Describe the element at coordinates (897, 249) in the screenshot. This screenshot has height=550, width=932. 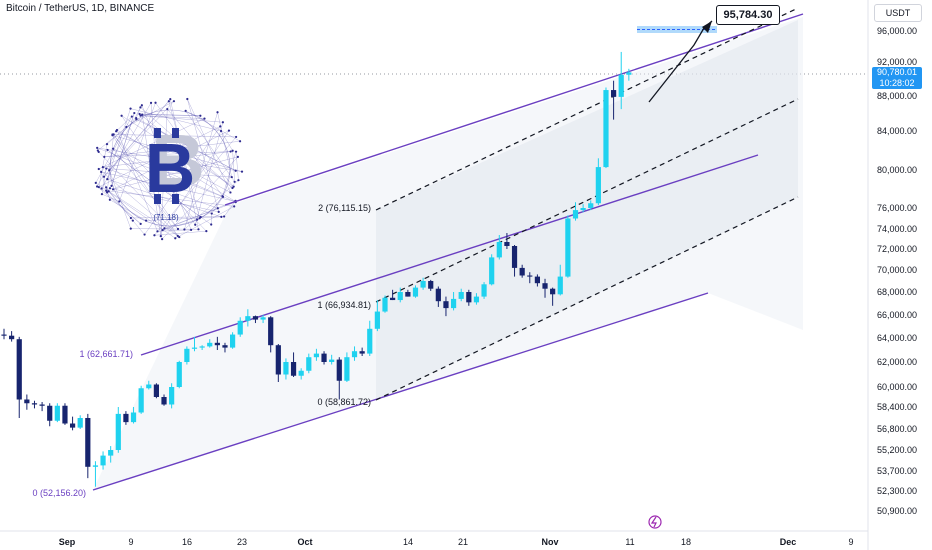
I see `y-tick-label: 72,000.00` at that location.